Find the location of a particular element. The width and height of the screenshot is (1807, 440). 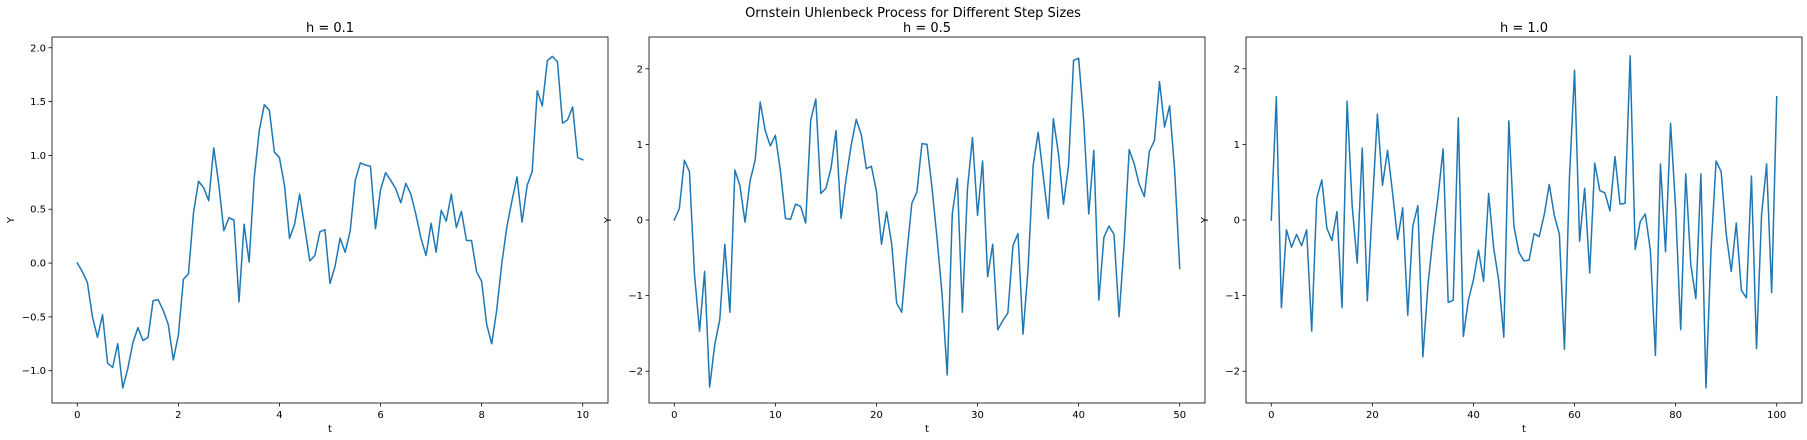

y-tick-label: 0.0 is located at coordinates (38, 264).